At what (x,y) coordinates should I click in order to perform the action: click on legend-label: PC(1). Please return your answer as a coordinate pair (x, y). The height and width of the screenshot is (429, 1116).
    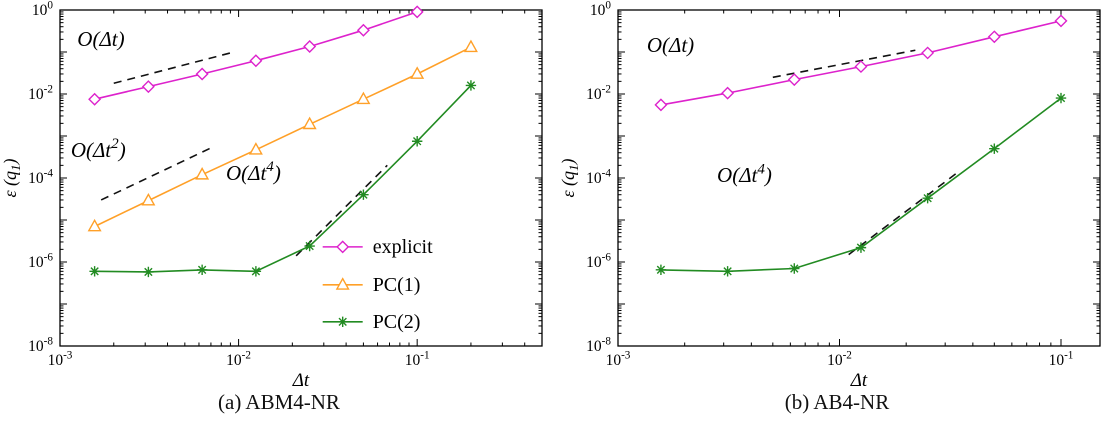
    Looking at the image, I should click on (397, 285).